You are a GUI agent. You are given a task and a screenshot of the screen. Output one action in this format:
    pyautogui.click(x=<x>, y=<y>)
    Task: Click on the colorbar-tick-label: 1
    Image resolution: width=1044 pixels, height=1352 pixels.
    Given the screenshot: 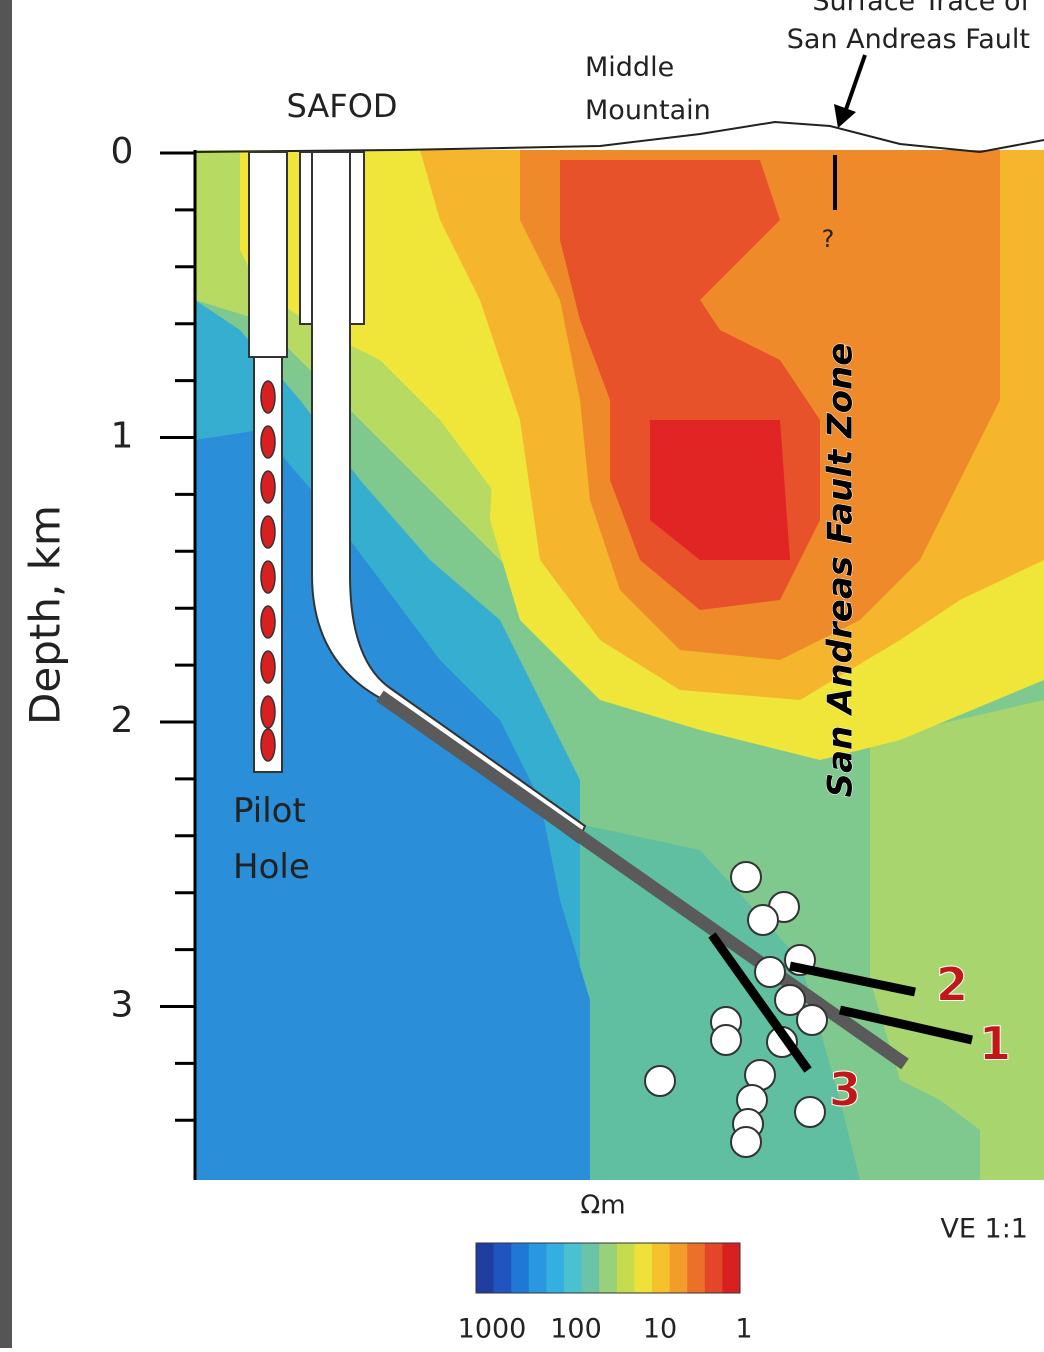 What is the action you would take?
    pyautogui.click(x=743, y=1329)
    